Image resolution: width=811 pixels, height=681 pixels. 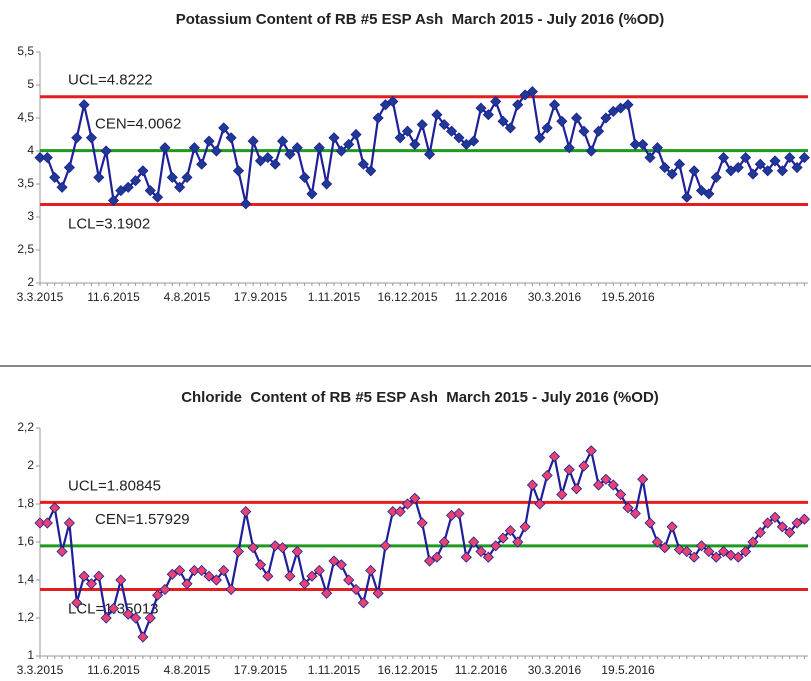 What do you see at coordinates (407, 670) in the screenshot?
I see `x-tick-label: 16.12.2015` at bounding box center [407, 670].